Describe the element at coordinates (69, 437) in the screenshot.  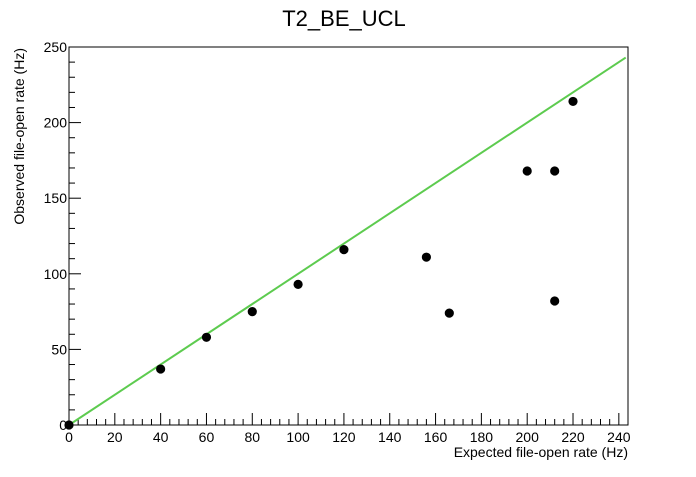
I see `x-tick-label: 0` at that location.